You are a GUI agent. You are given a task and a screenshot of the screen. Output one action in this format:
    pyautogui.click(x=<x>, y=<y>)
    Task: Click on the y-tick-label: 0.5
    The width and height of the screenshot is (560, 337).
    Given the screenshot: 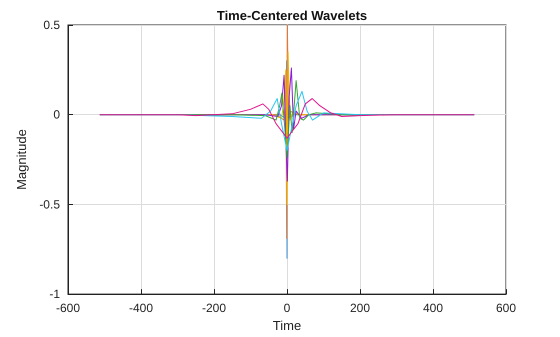 What is the action you would take?
    pyautogui.click(x=51, y=25)
    